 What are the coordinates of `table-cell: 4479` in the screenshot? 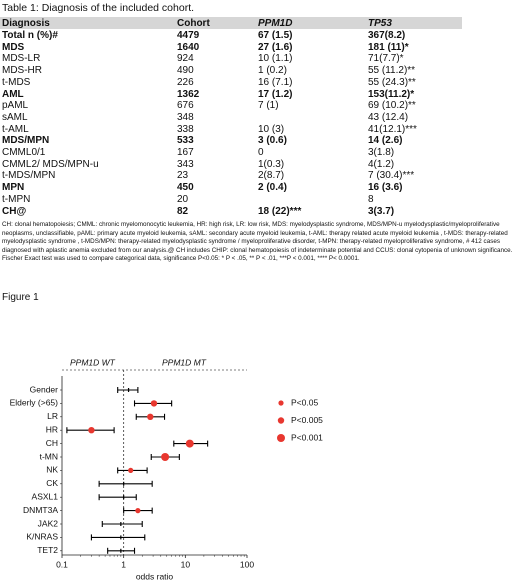 It's located at (188, 35).